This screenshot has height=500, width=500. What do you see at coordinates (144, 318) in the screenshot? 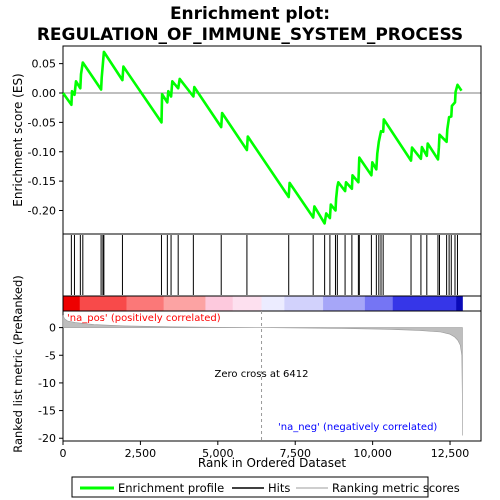
I see `positive-correlation-label: 'na_pos' (positively correlated)` at bounding box center [144, 318].